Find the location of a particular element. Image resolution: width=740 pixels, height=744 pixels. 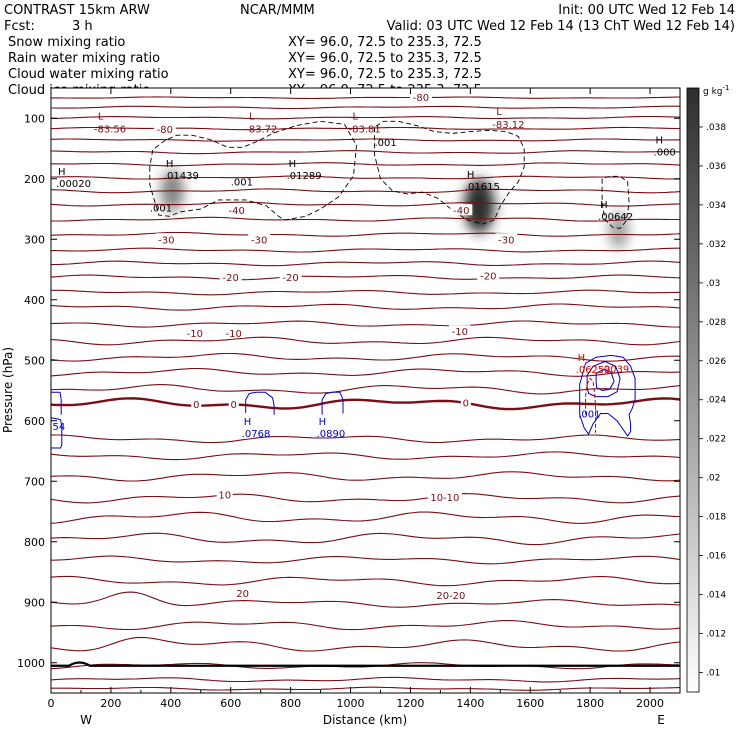

y-tick-label-7: 800 is located at coordinates (34, 542).